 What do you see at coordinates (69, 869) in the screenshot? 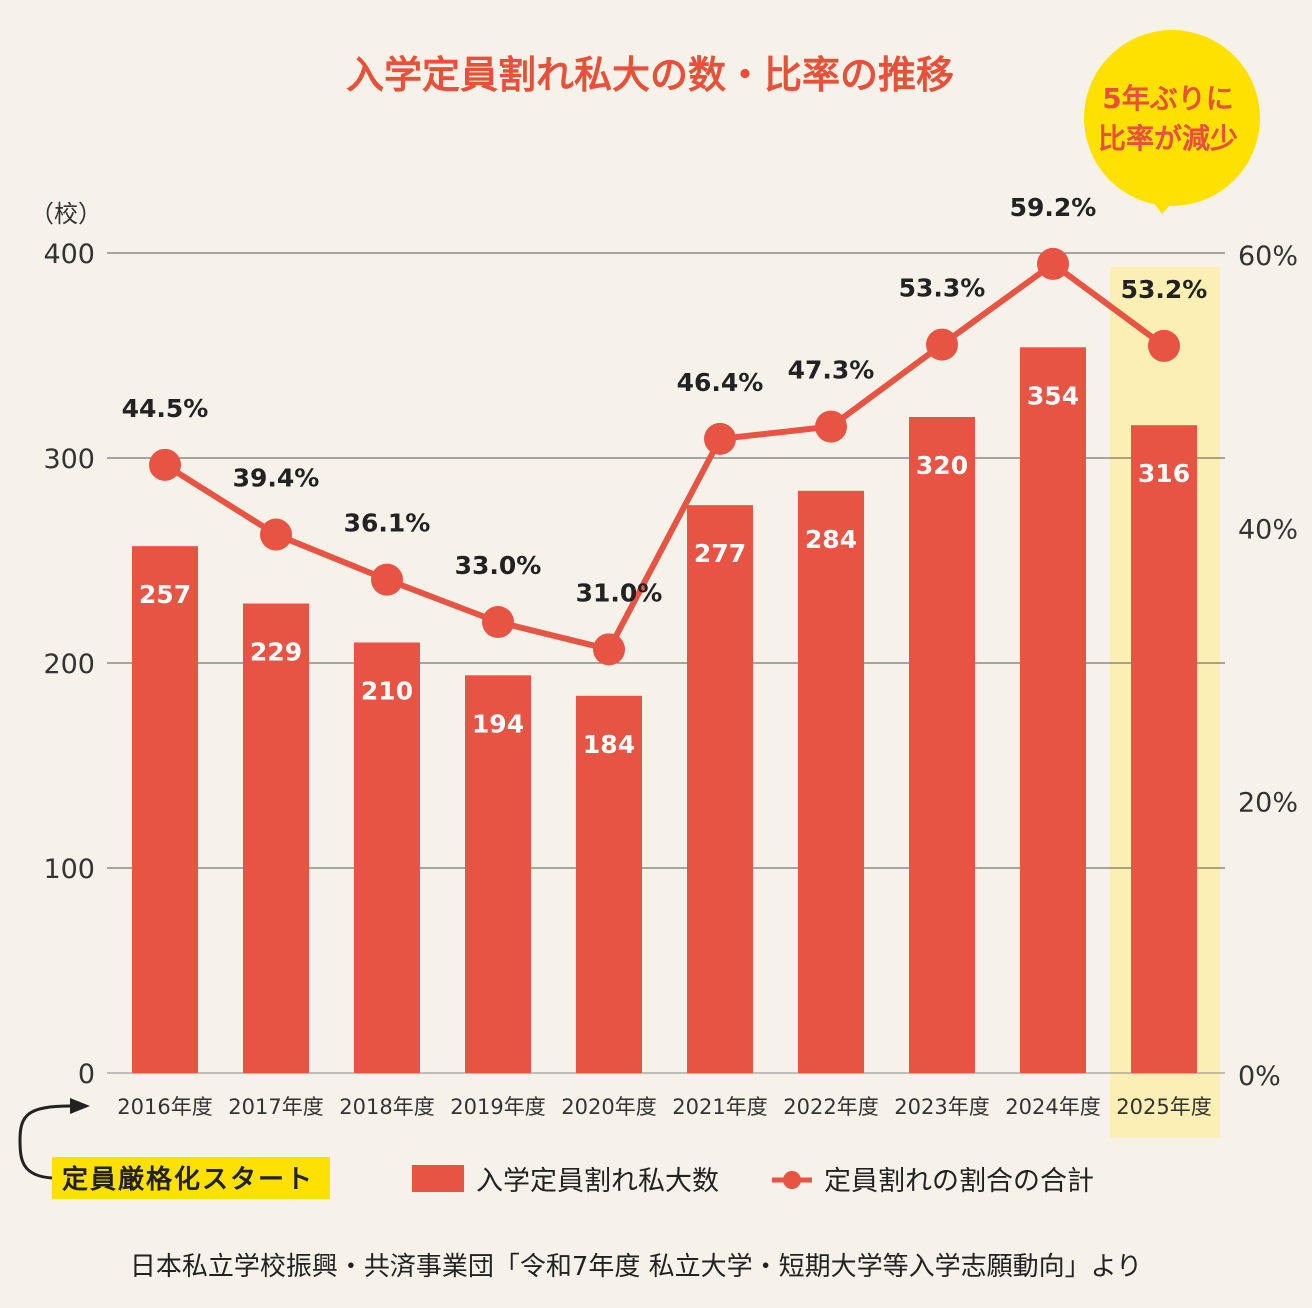
I see `left-tick-label: 100` at bounding box center [69, 869].